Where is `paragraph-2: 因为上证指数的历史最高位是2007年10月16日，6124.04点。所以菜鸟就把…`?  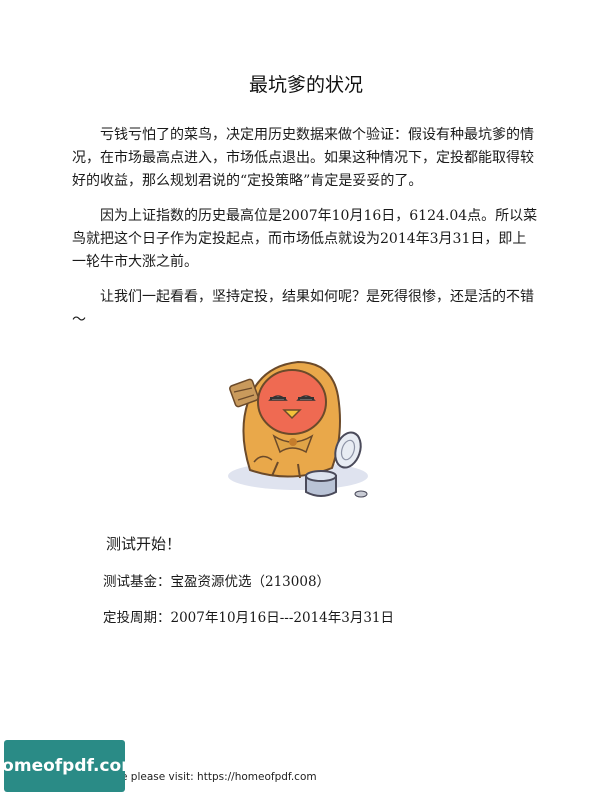
paragraph-2: 因为上证指数的历史最高位是2007年10月16日，6124.04点。所以菜鸟就把… is located at coordinates (305, 239).